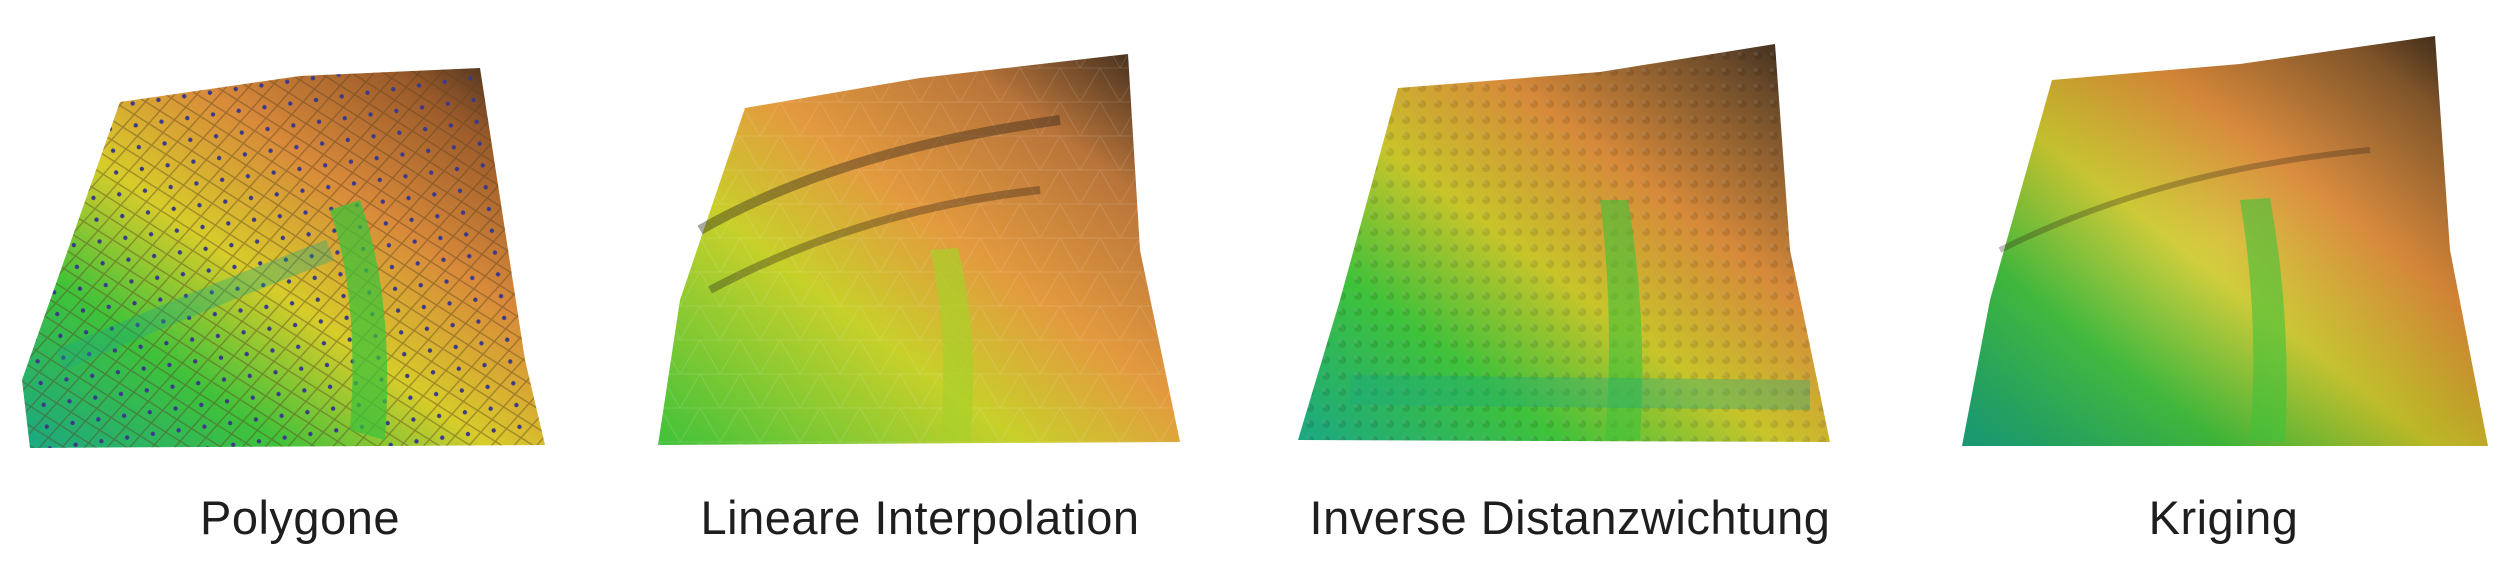  I want to click on terrain-render-polygone, so click(283, 258).